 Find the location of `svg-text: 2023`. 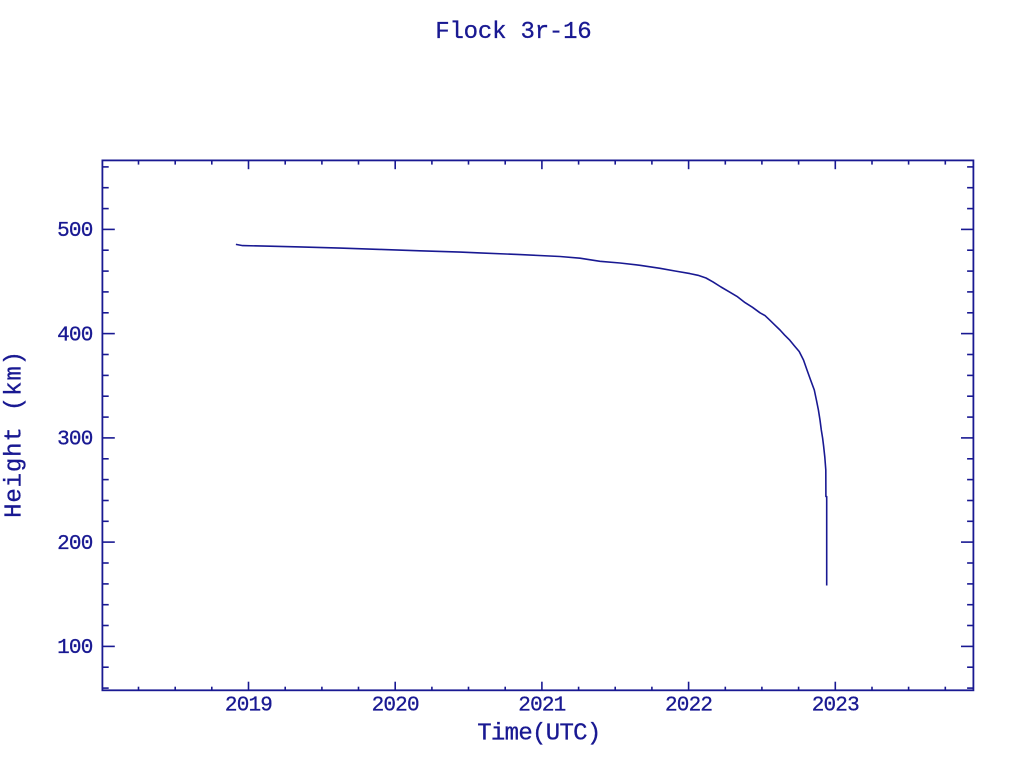

svg-text: 2023 is located at coordinates (835, 705).